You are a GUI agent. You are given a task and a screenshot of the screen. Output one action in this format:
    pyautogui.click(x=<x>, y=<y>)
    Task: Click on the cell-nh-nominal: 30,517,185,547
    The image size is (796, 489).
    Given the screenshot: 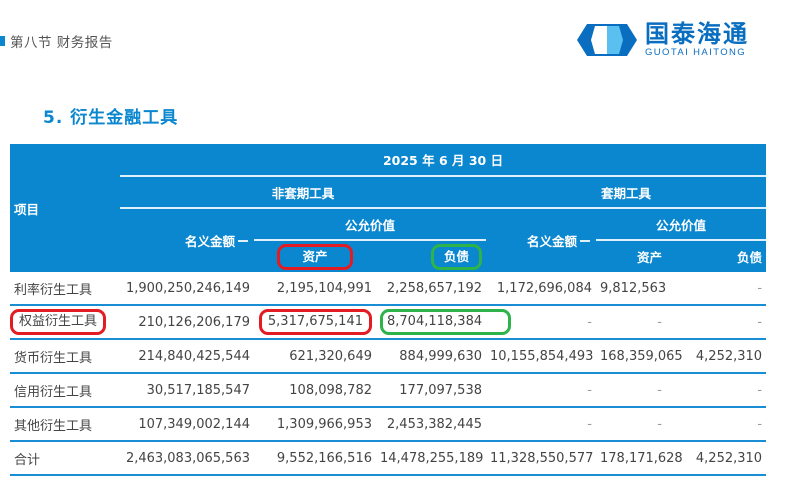 What is the action you would take?
    pyautogui.click(x=187, y=390)
    